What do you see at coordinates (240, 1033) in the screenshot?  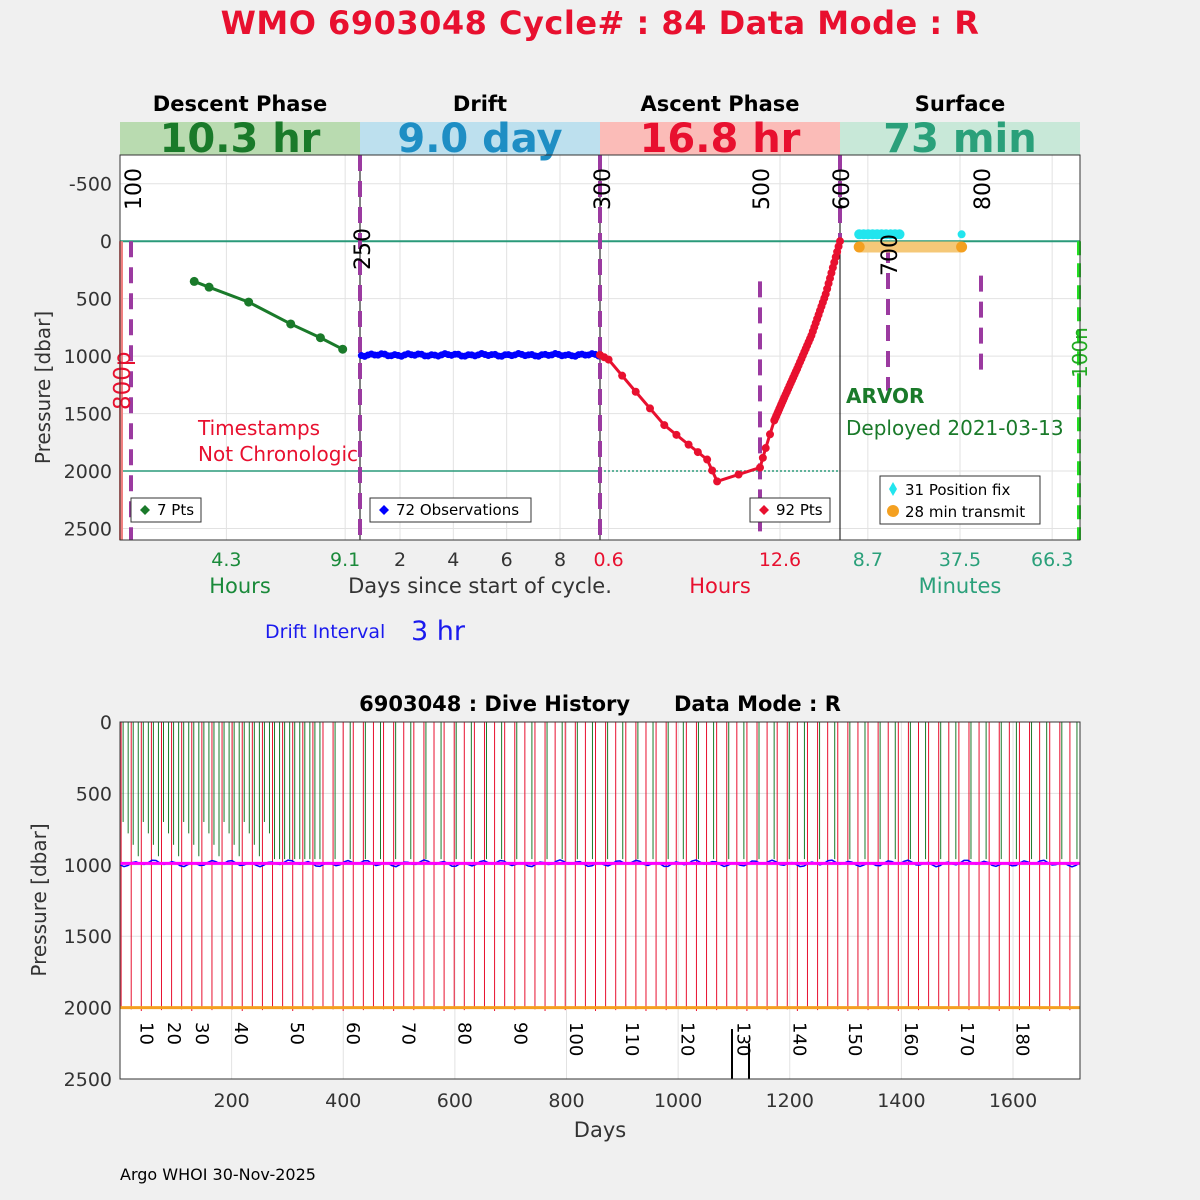 I see `cycle-label: 40` at bounding box center [240, 1033].